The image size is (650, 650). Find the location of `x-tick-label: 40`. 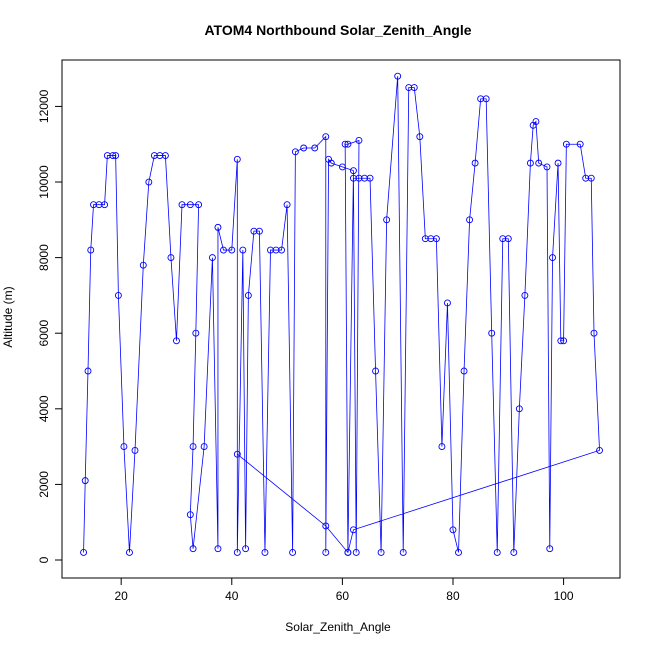

x-tick-label: 40 is located at coordinates (232, 596).